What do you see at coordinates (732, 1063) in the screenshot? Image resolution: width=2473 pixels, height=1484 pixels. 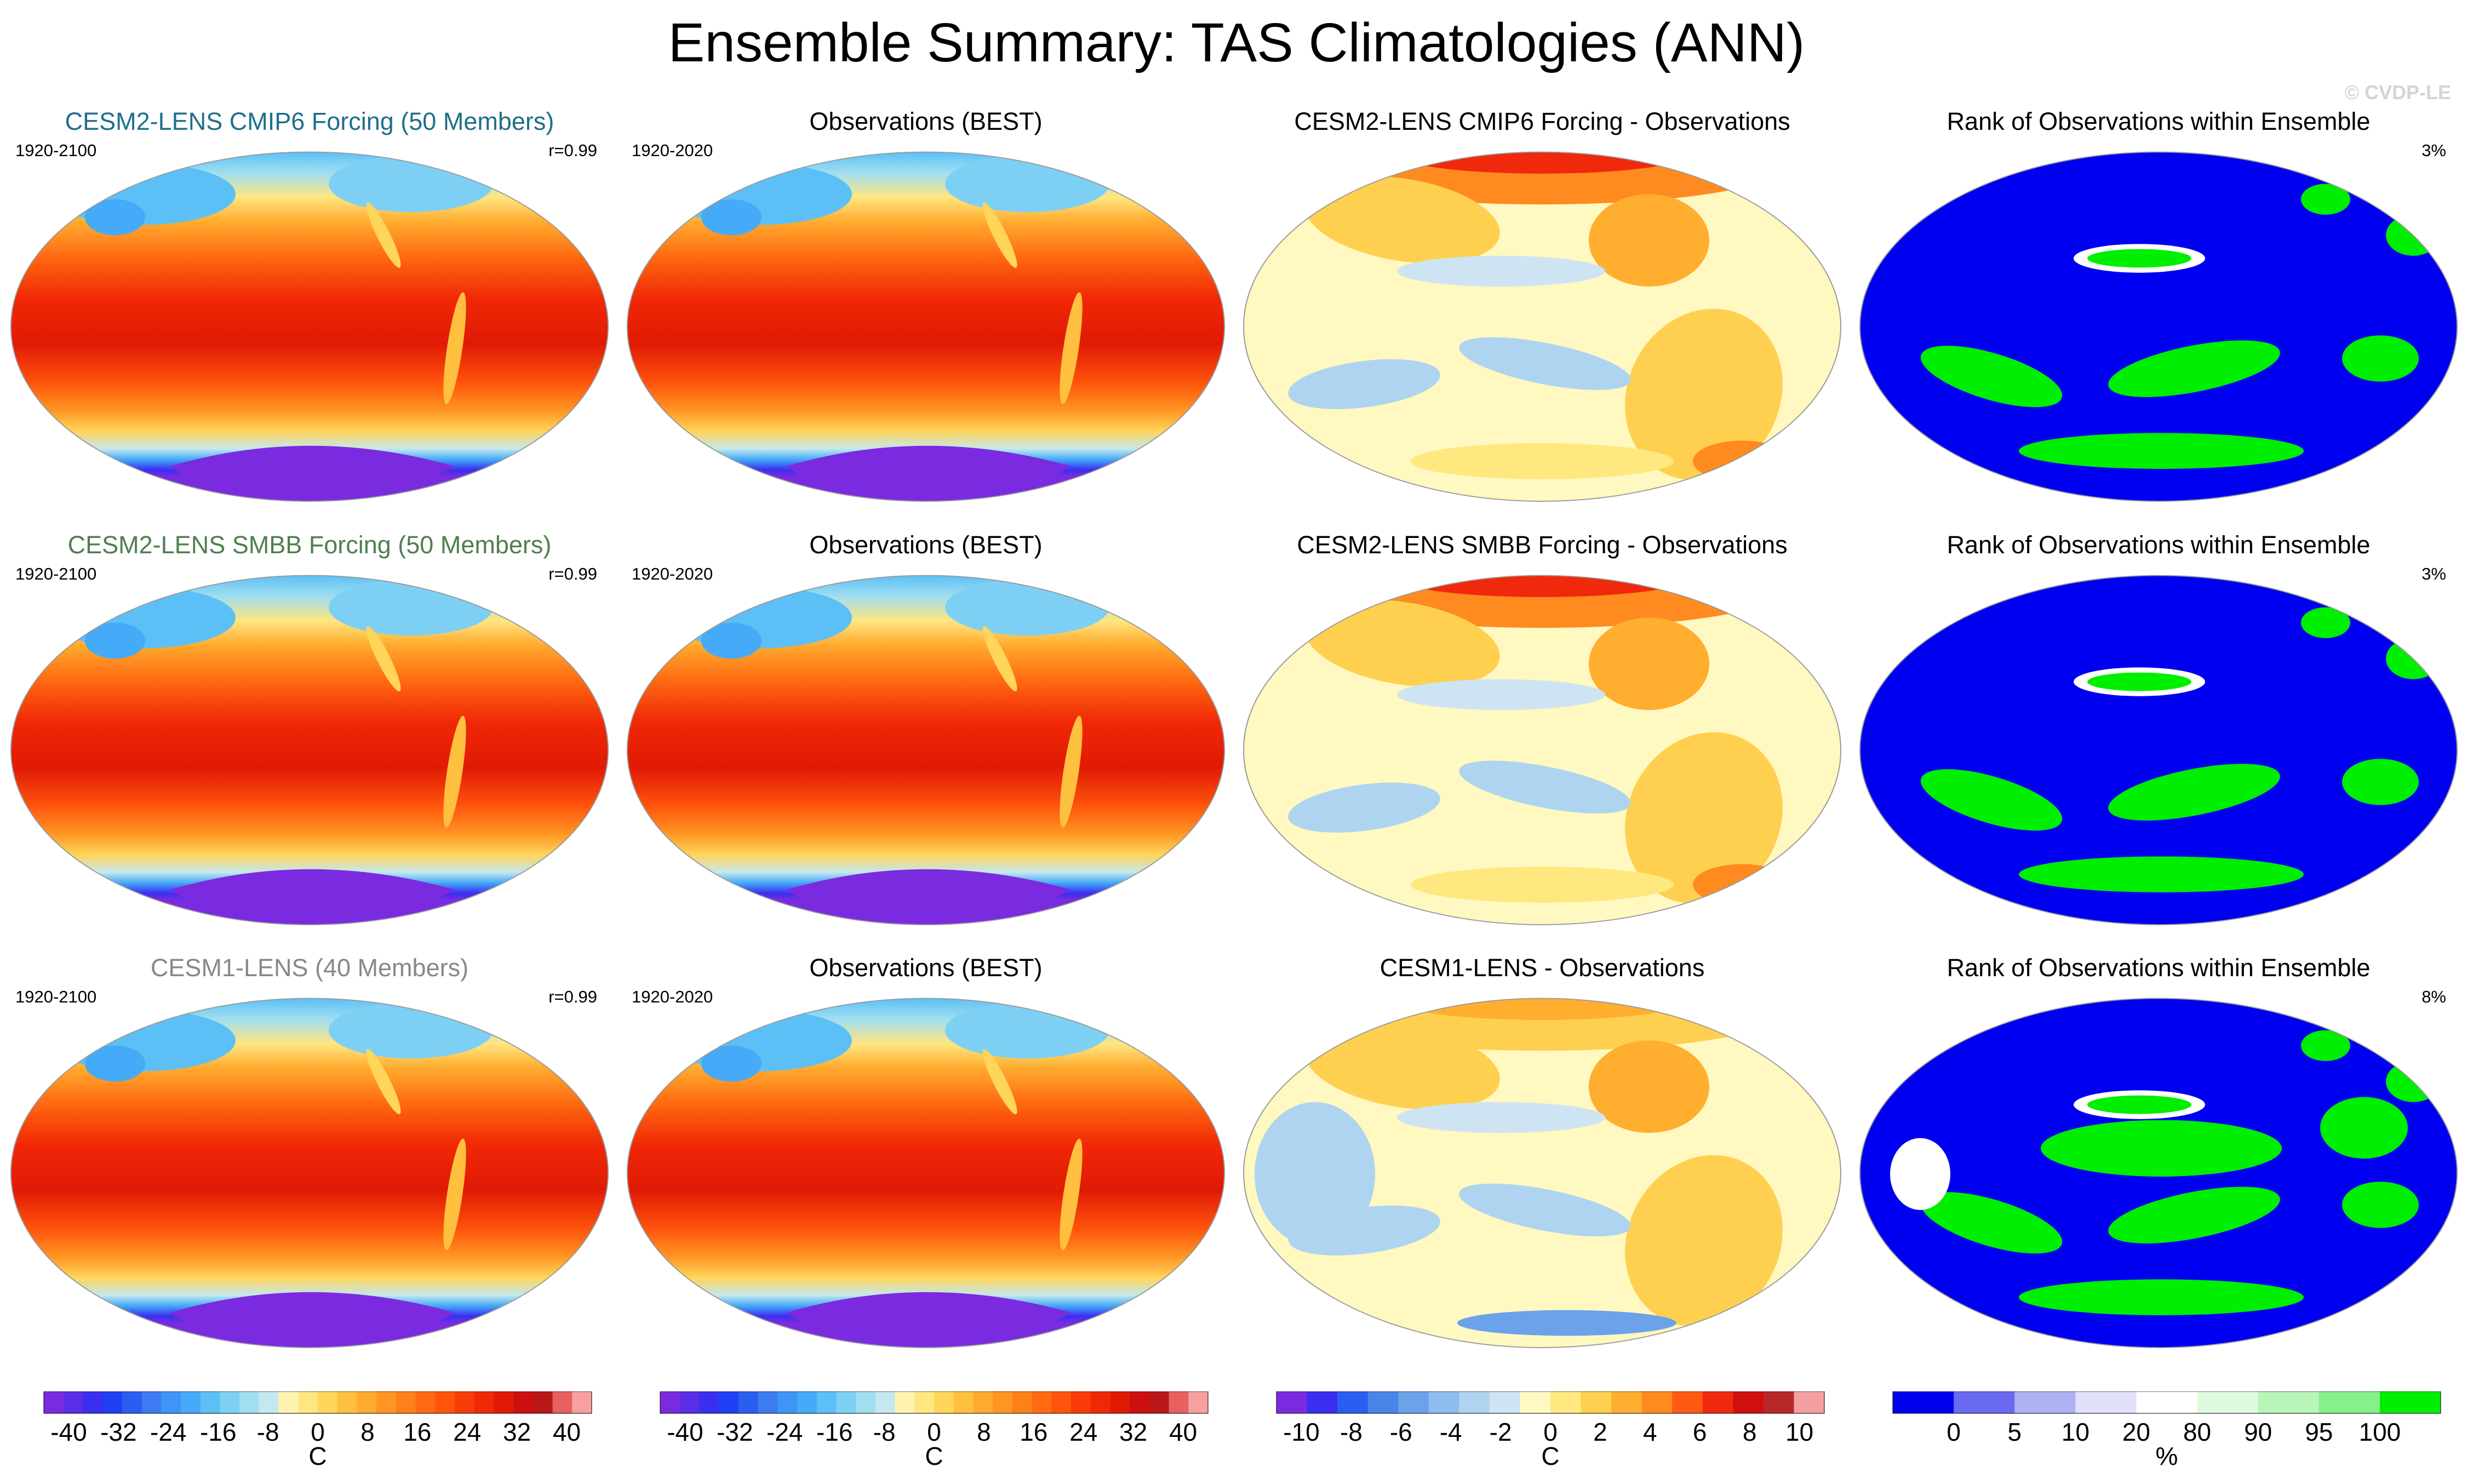 I see `cold-region-tibet` at bounding box center [732, 1063].